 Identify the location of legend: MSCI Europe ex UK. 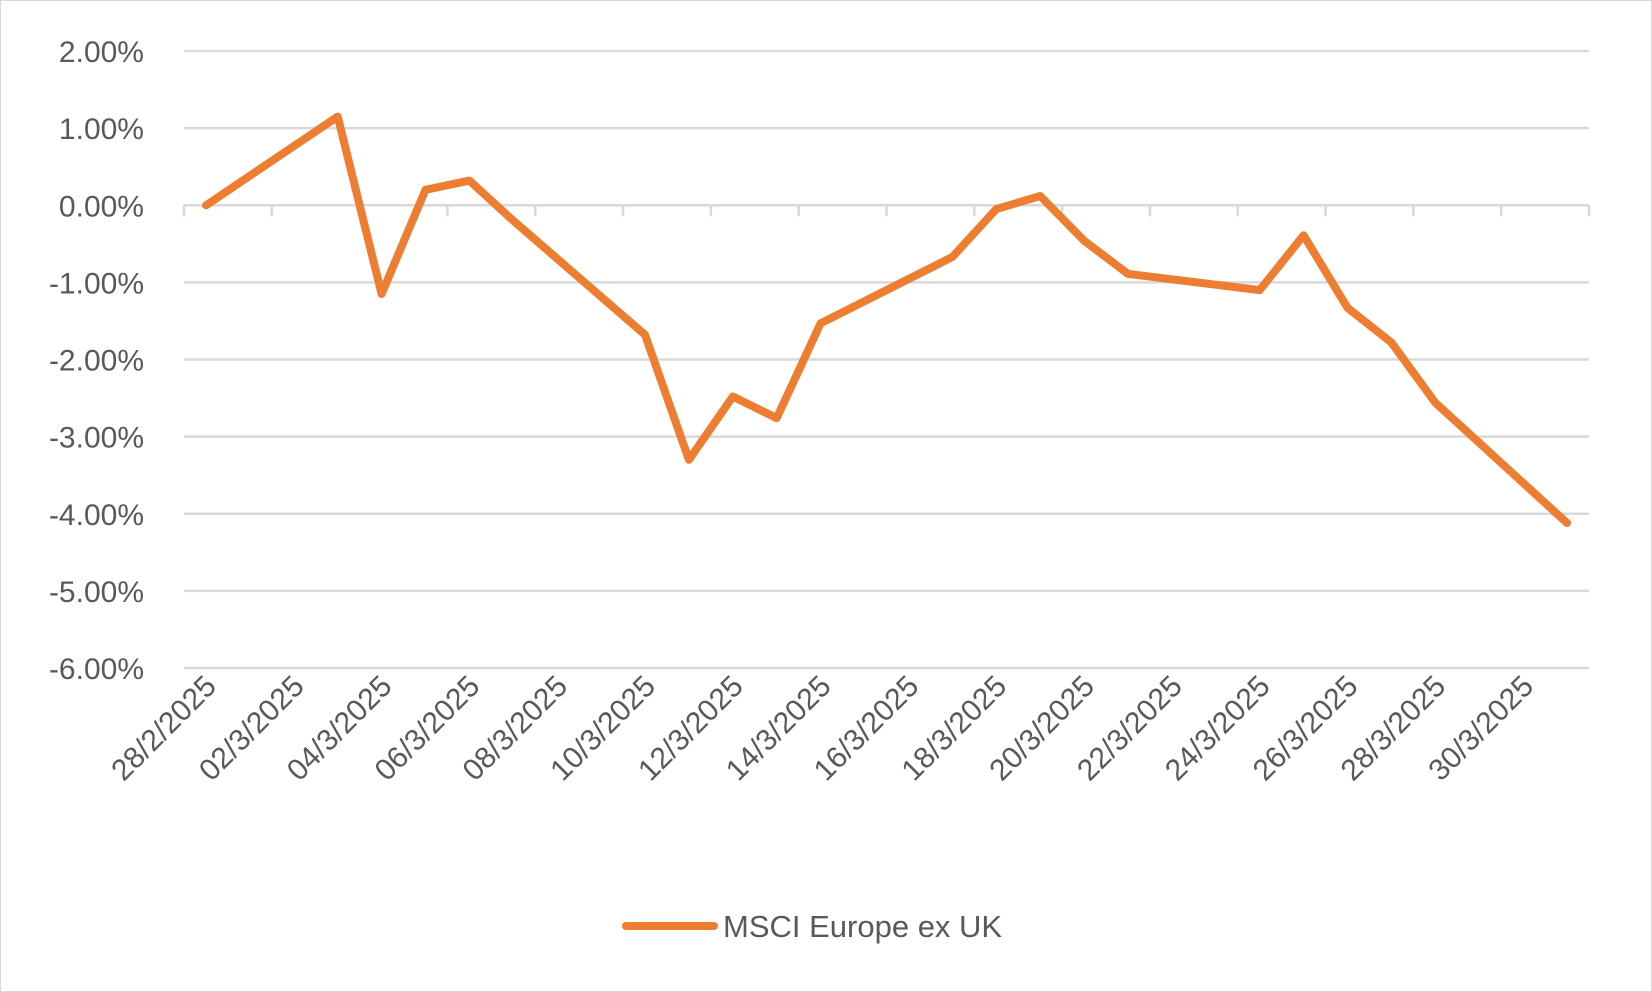
(812, 926).